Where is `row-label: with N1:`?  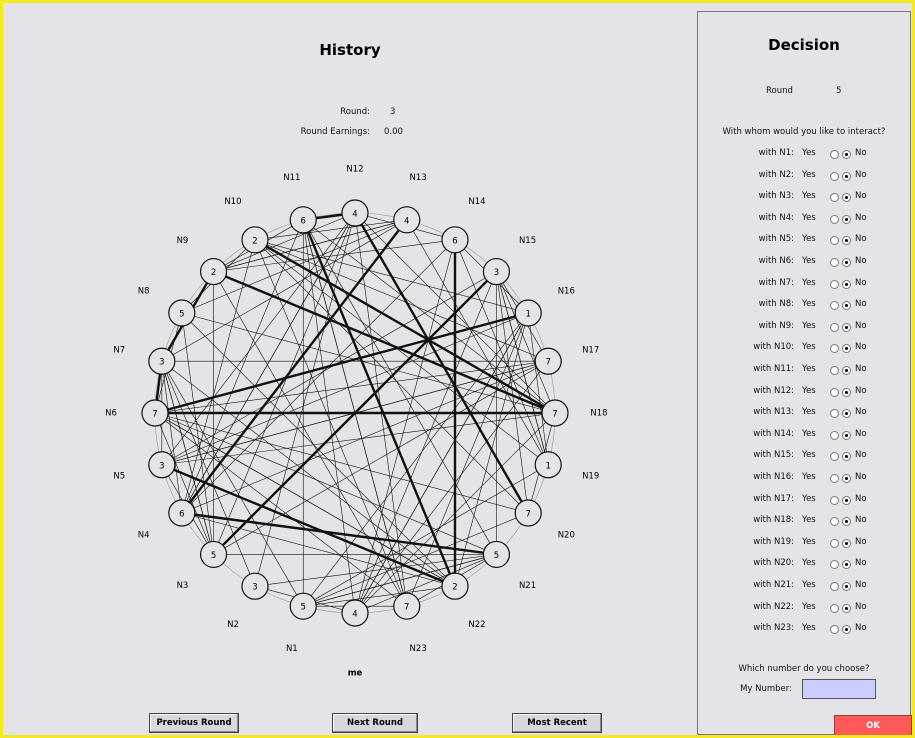 row-label: with N1: is located at coordinates (776, 153).